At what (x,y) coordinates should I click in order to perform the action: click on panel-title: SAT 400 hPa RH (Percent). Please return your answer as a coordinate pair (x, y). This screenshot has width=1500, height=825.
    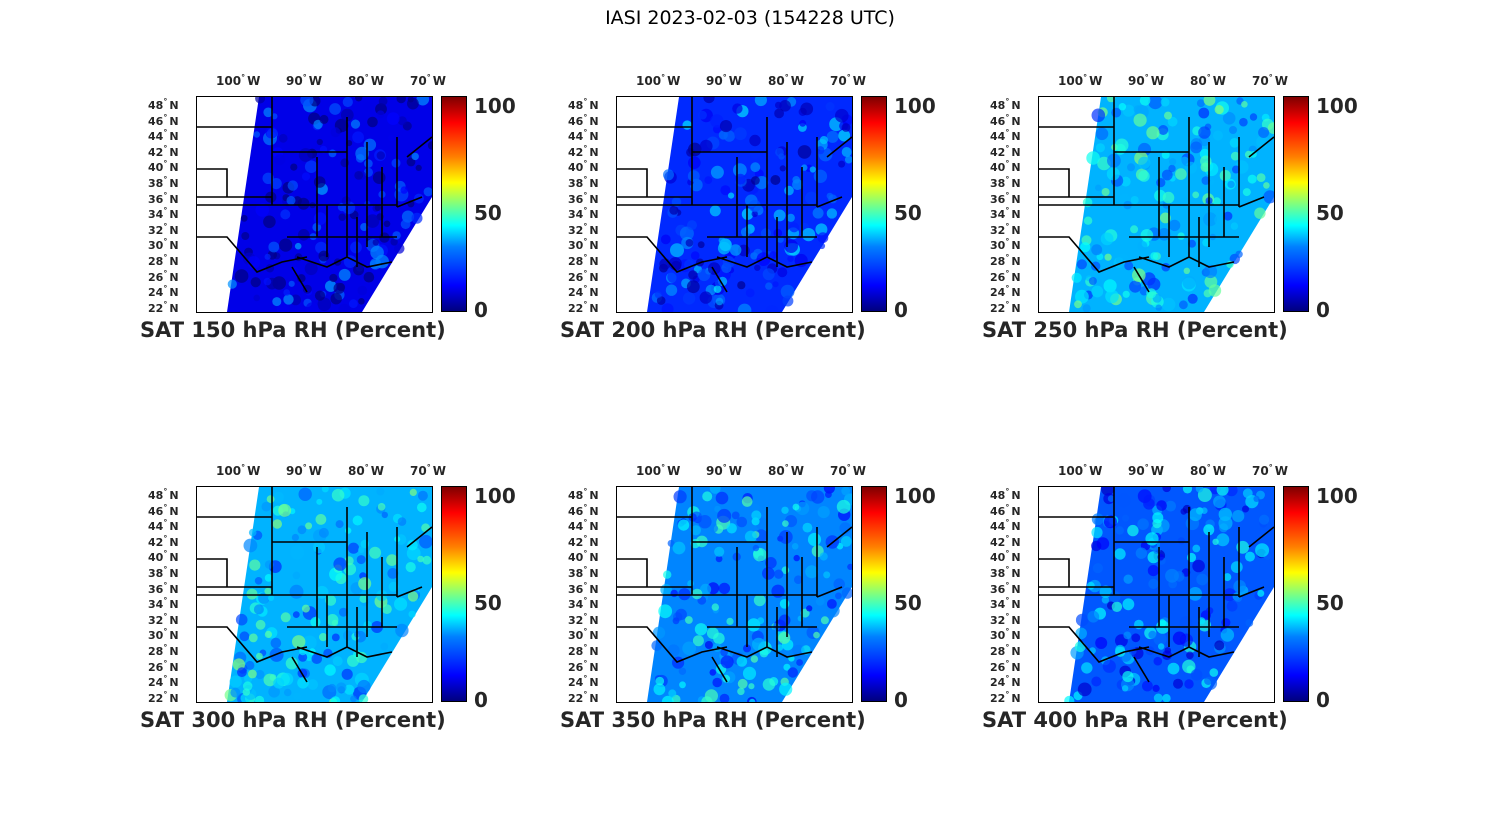
    Looking at the image, I should click on (1135, 720).